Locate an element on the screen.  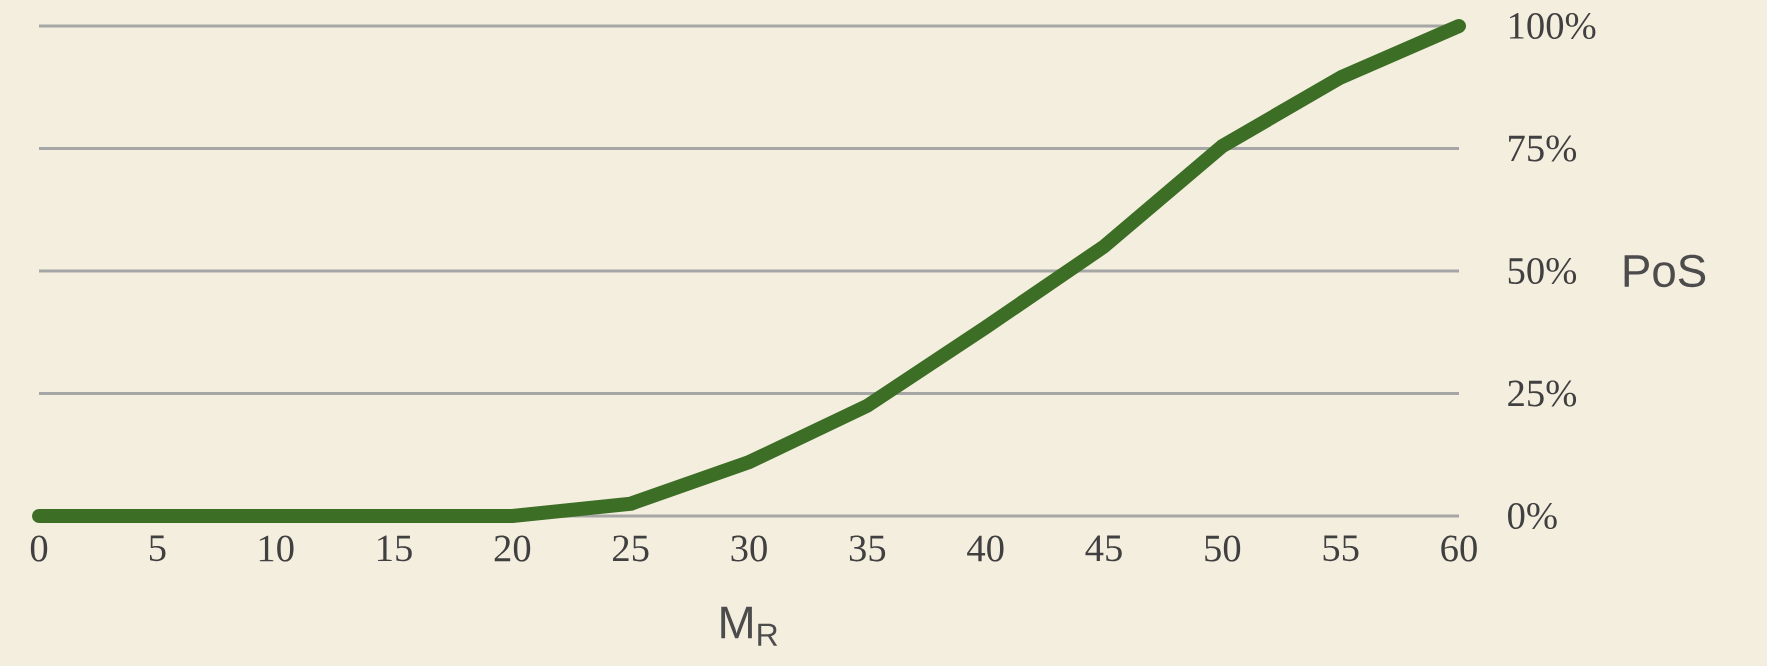
x-tick-label: 60 is located at coordinates (1459, 548).